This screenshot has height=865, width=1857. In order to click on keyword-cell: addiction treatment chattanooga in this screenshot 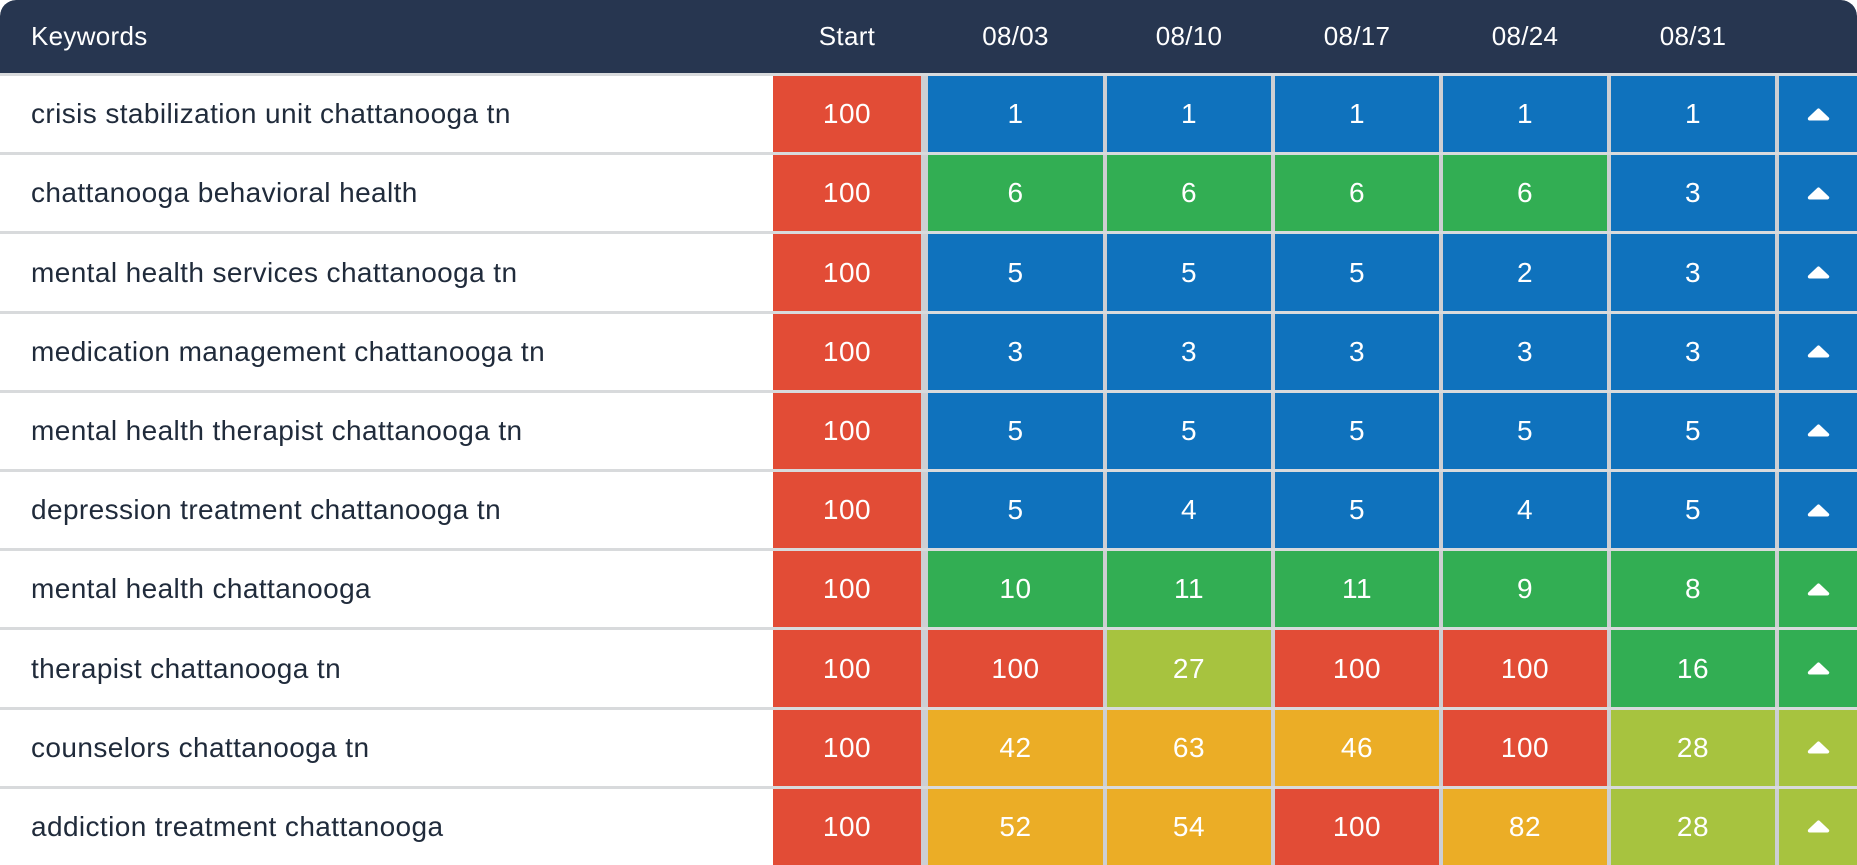, I will do `click(386, 826)`.